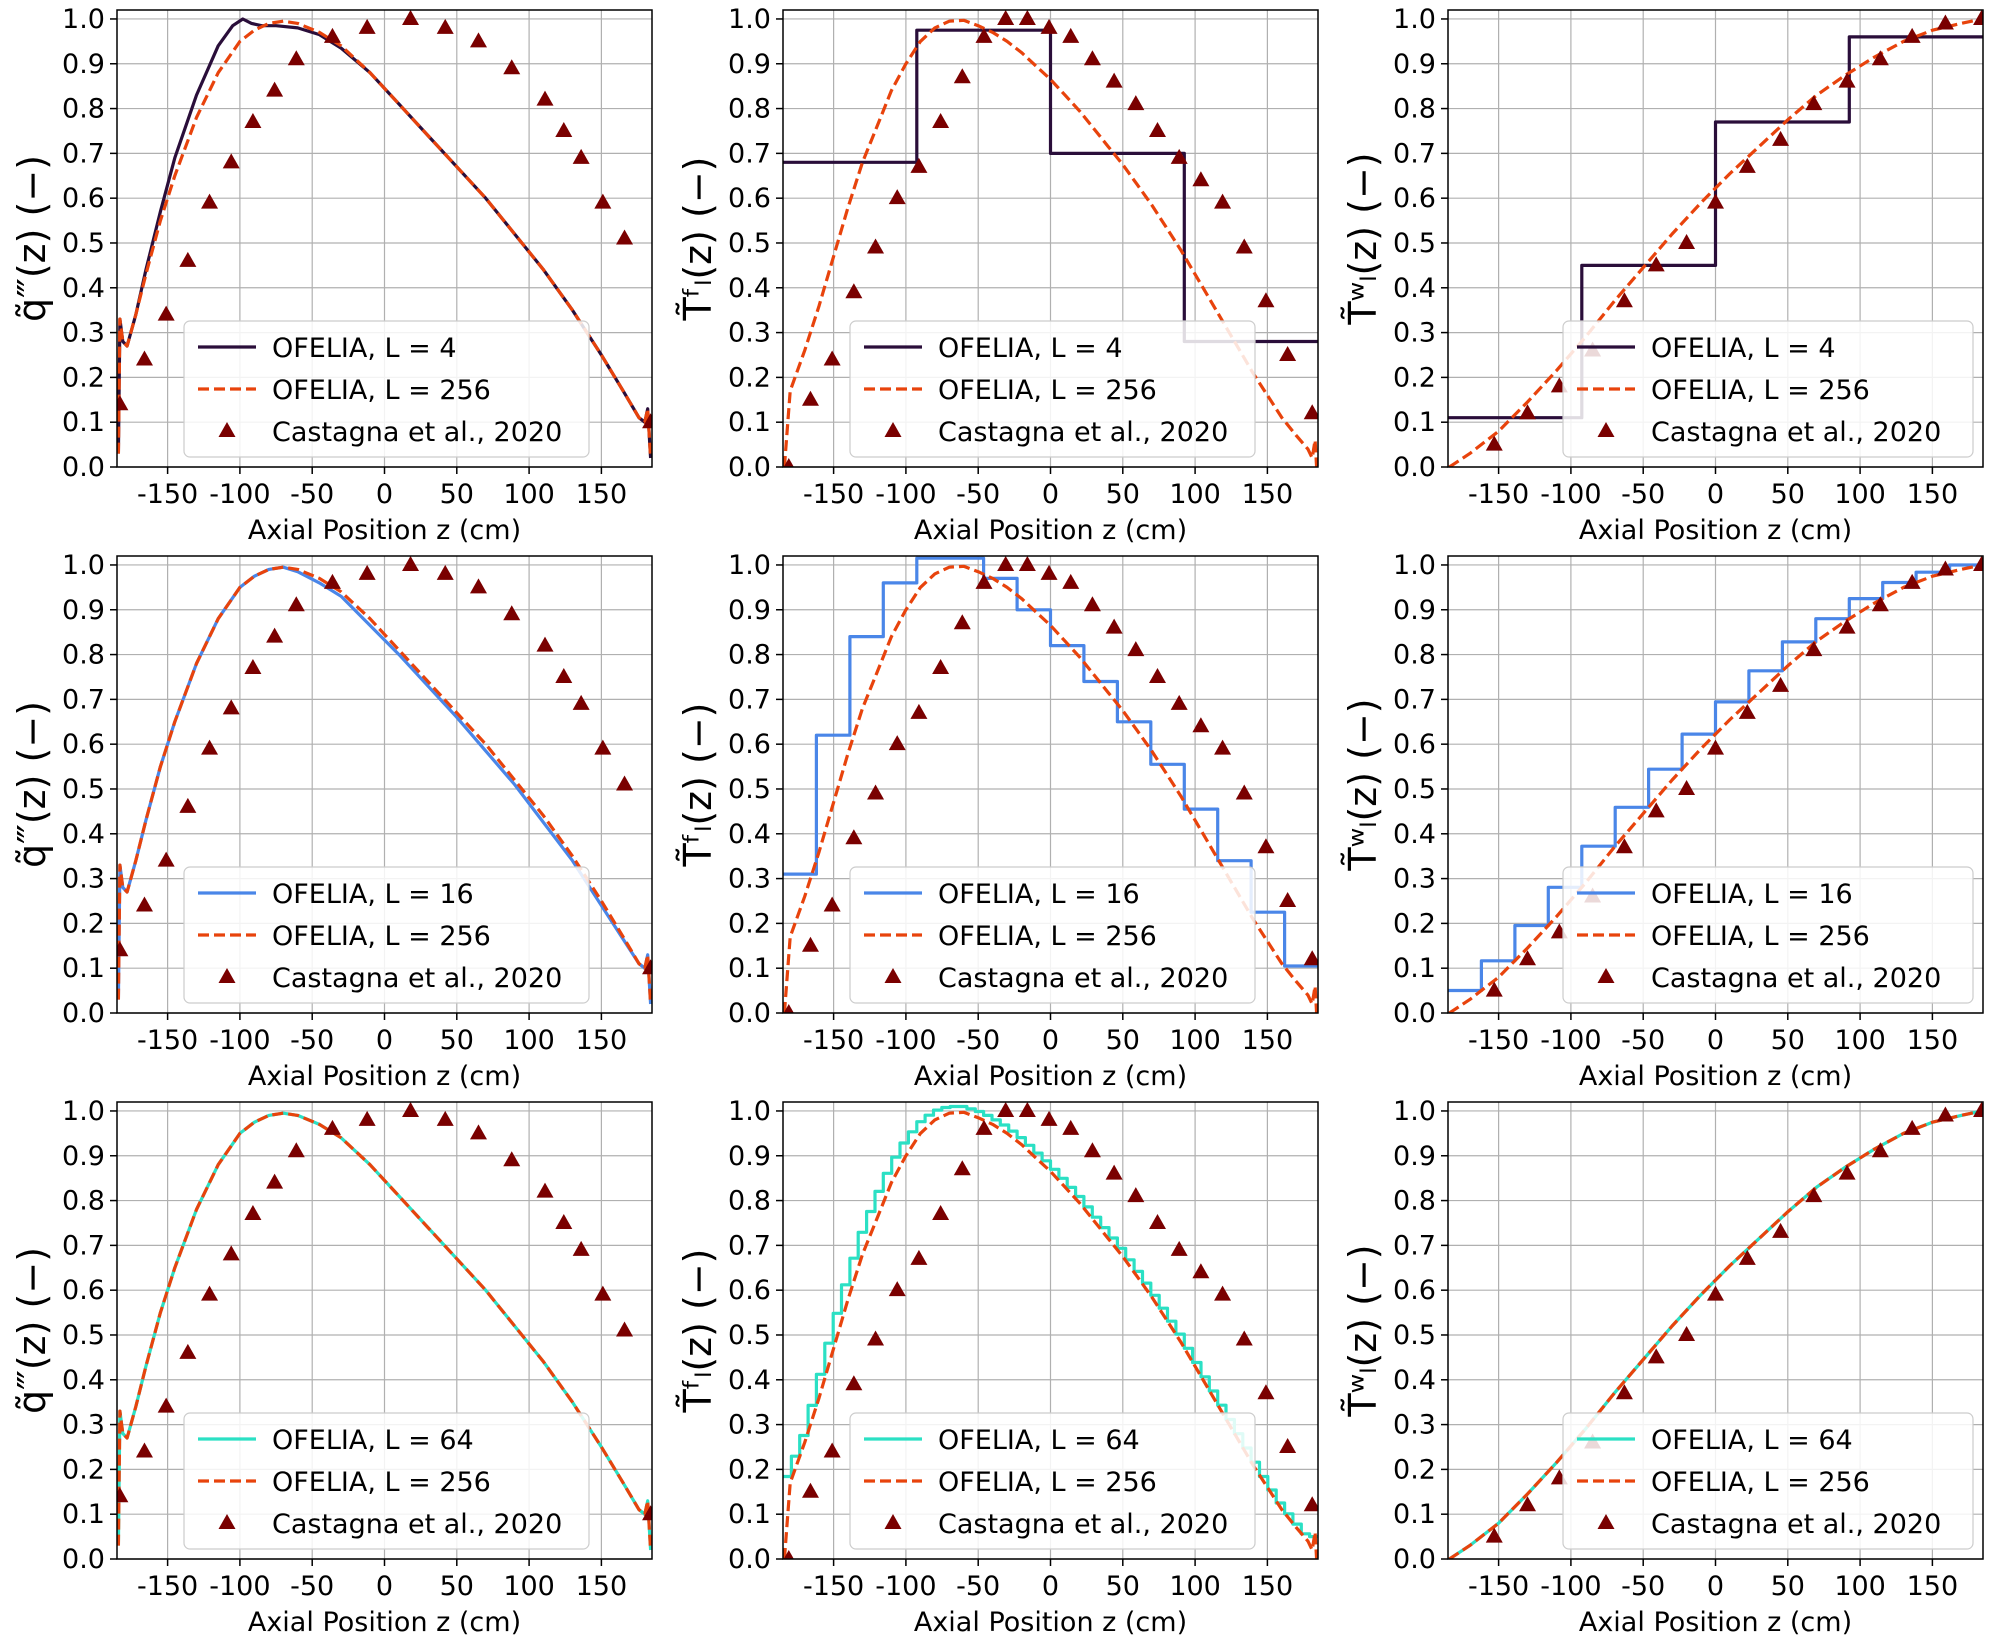  I want to click on y-tick-label: 0.1, so click(749, 968).